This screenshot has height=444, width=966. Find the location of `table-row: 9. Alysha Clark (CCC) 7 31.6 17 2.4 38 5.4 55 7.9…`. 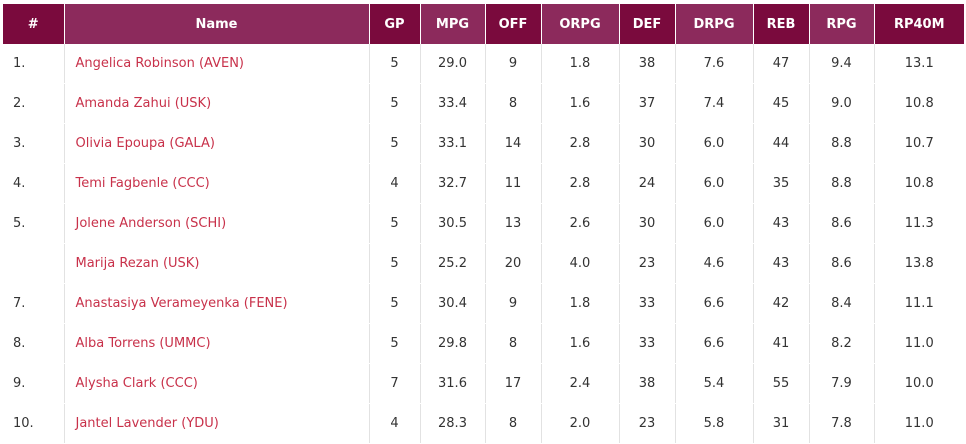

table-row: 9. Alysha Clark (CCC) 7 31.6 17 2.4 38 5.4 55 7.9… is located at coordinates (483, 383).